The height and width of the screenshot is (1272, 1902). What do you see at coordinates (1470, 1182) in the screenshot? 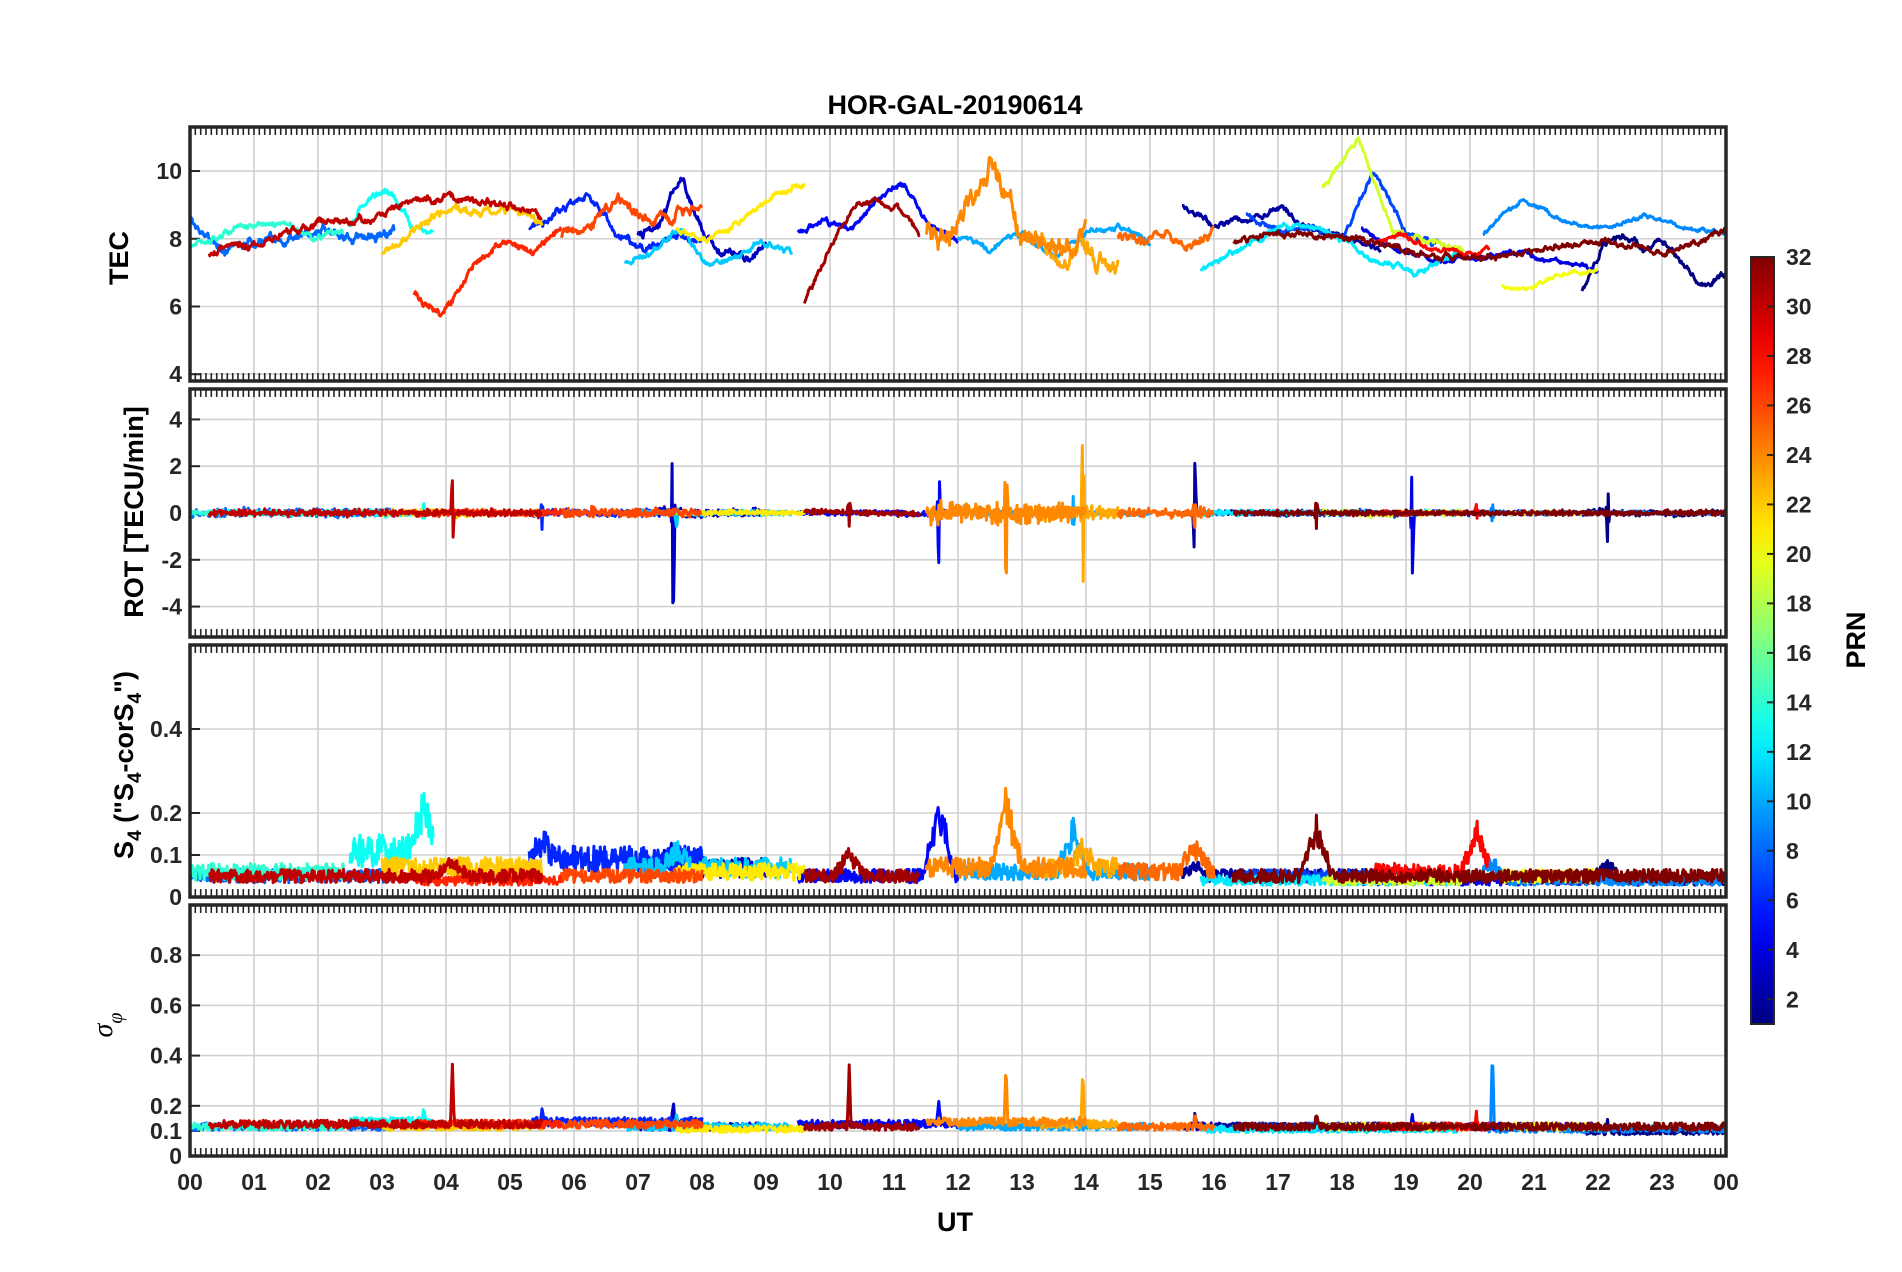
I see `x-tick-label: 20` at bounding box center [1470, 1182].